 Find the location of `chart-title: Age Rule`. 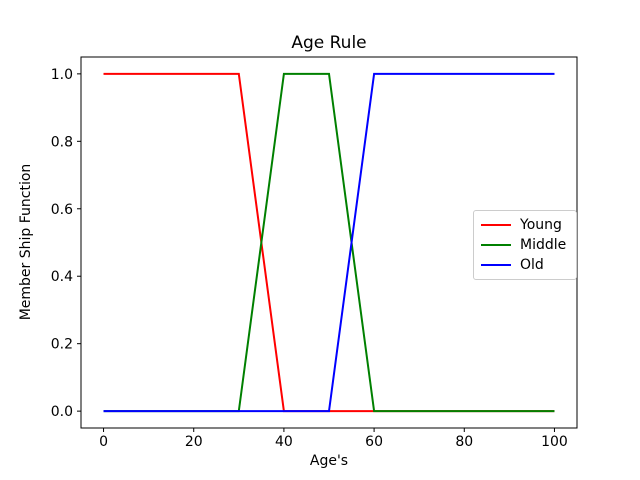

chart-title: Age Rule is located at coordinates (329, 43).